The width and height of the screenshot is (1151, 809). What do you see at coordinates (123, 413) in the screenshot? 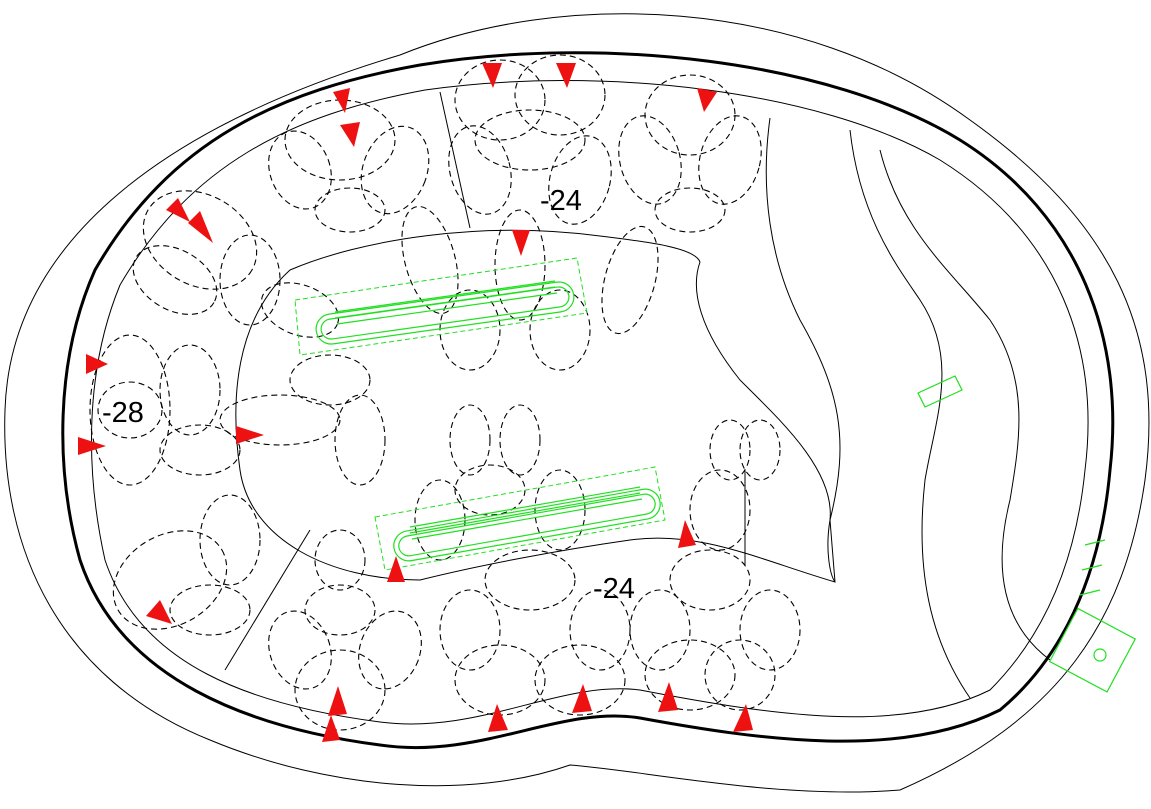
I see `depth-label-left: -28` at bounding box center [123, 413].